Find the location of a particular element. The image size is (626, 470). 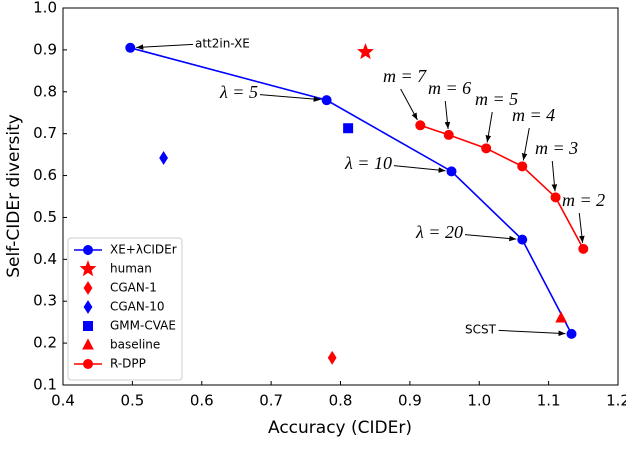

annotation: m = 3 is located at coordinates (556, 148).